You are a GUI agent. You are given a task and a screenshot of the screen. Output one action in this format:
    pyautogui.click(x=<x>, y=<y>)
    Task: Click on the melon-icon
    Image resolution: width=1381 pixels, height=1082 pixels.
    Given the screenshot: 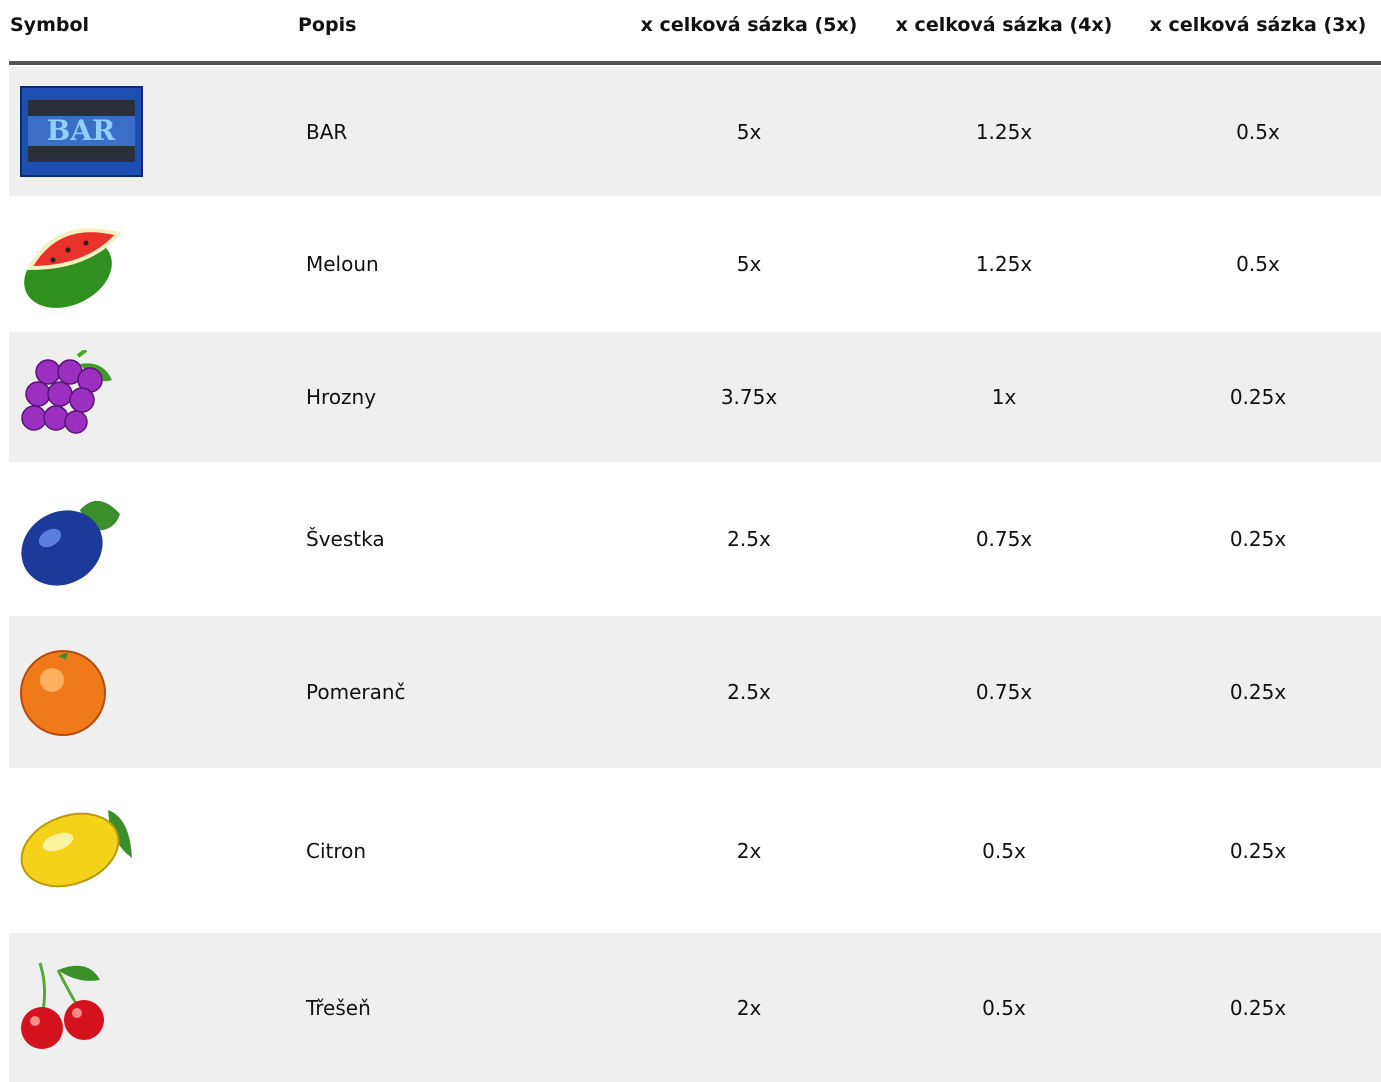 What is the action you would take?
    pyautogui.click(x=73, y=268)
    